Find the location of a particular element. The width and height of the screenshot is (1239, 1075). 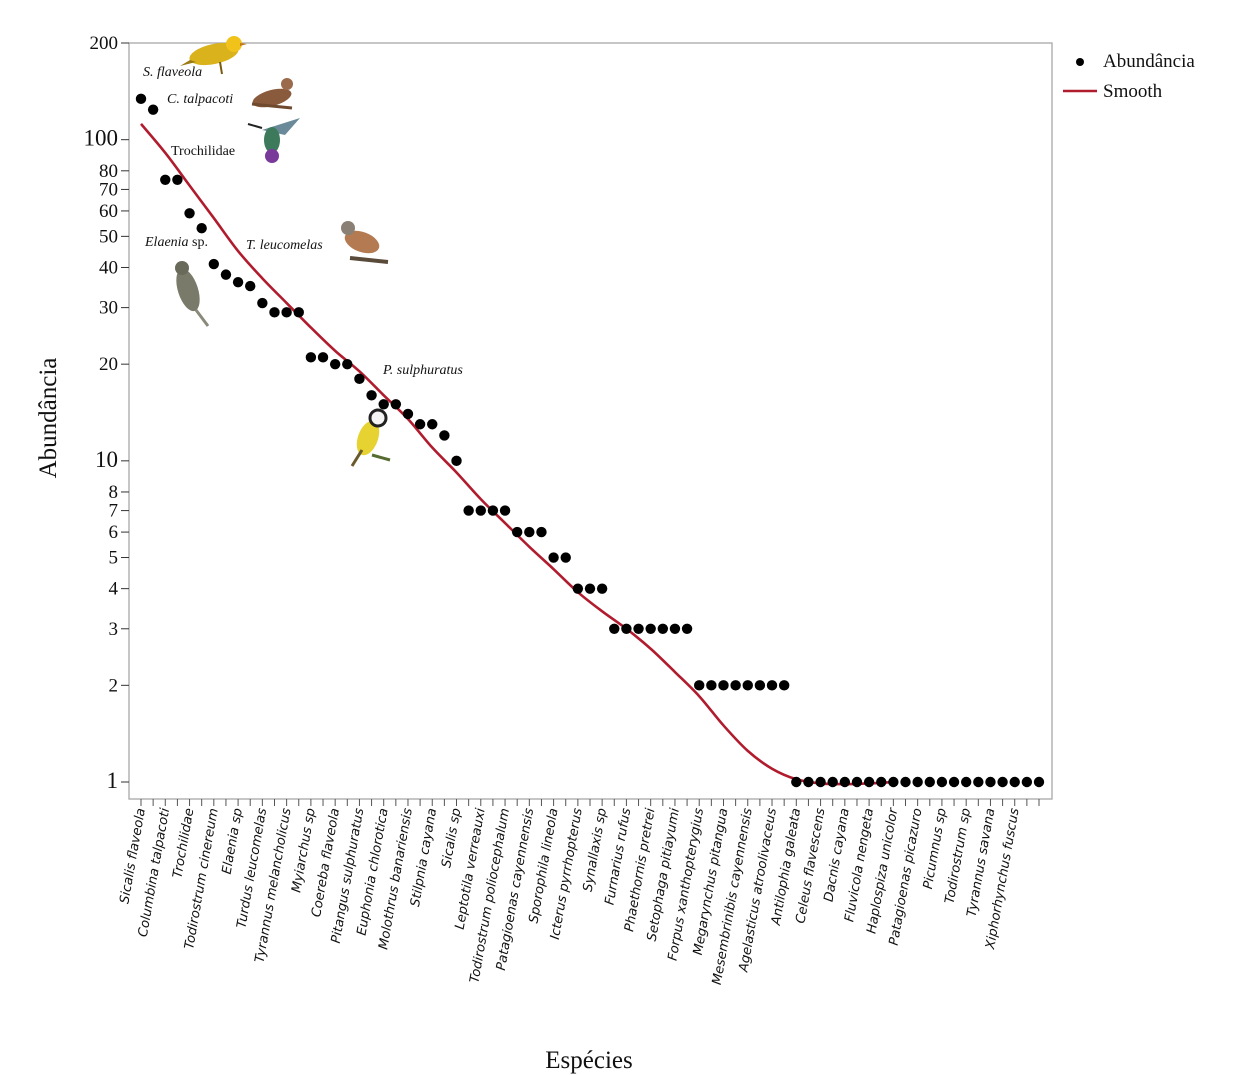

y-tick-label: 5 is located at coordinates (114, 558).